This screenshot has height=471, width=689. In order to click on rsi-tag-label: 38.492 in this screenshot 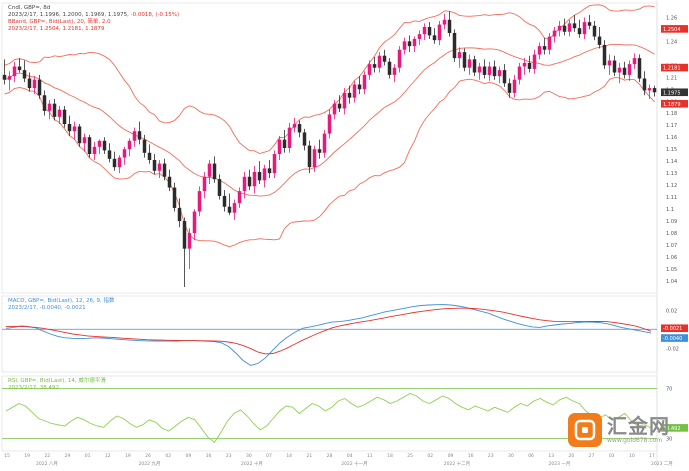, I will do `click(672, 429)`.